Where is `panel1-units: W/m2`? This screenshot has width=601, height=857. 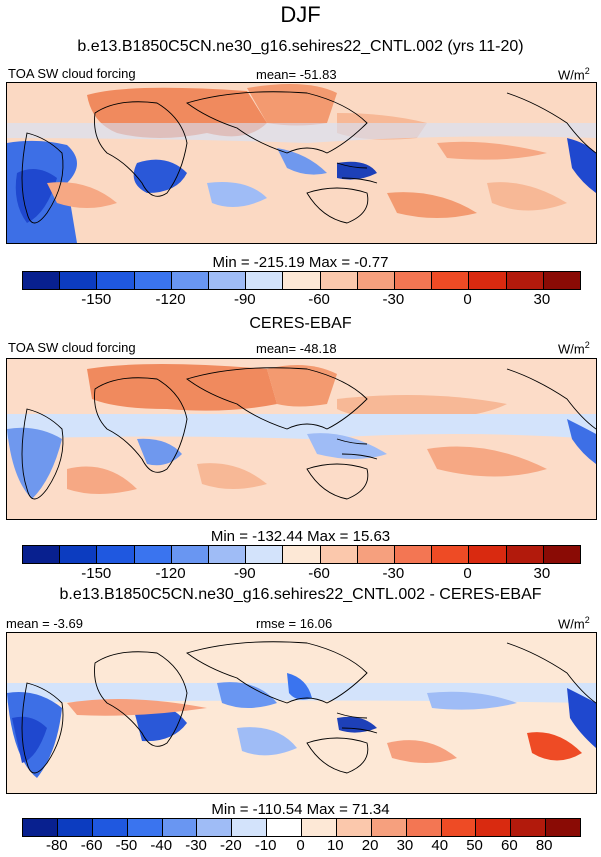 panel1-units: W/m2 is located at coordinates (574, 74).